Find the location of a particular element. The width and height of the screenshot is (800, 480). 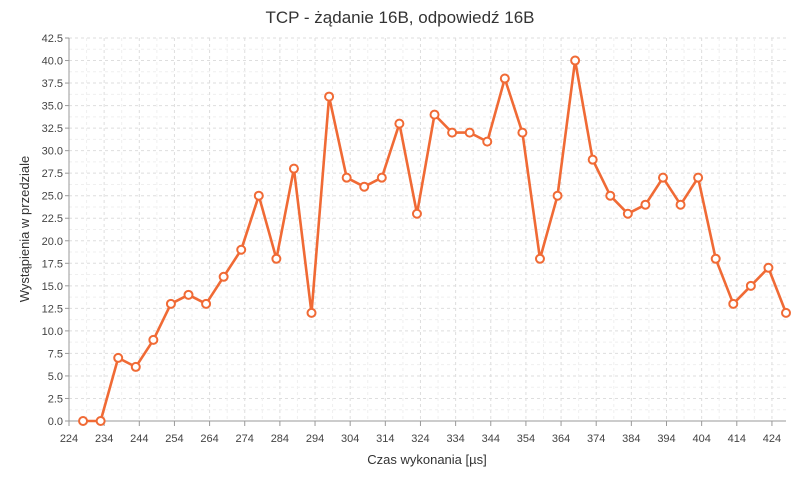

x-tick-label: 224 is located at coordinates (69, 439).